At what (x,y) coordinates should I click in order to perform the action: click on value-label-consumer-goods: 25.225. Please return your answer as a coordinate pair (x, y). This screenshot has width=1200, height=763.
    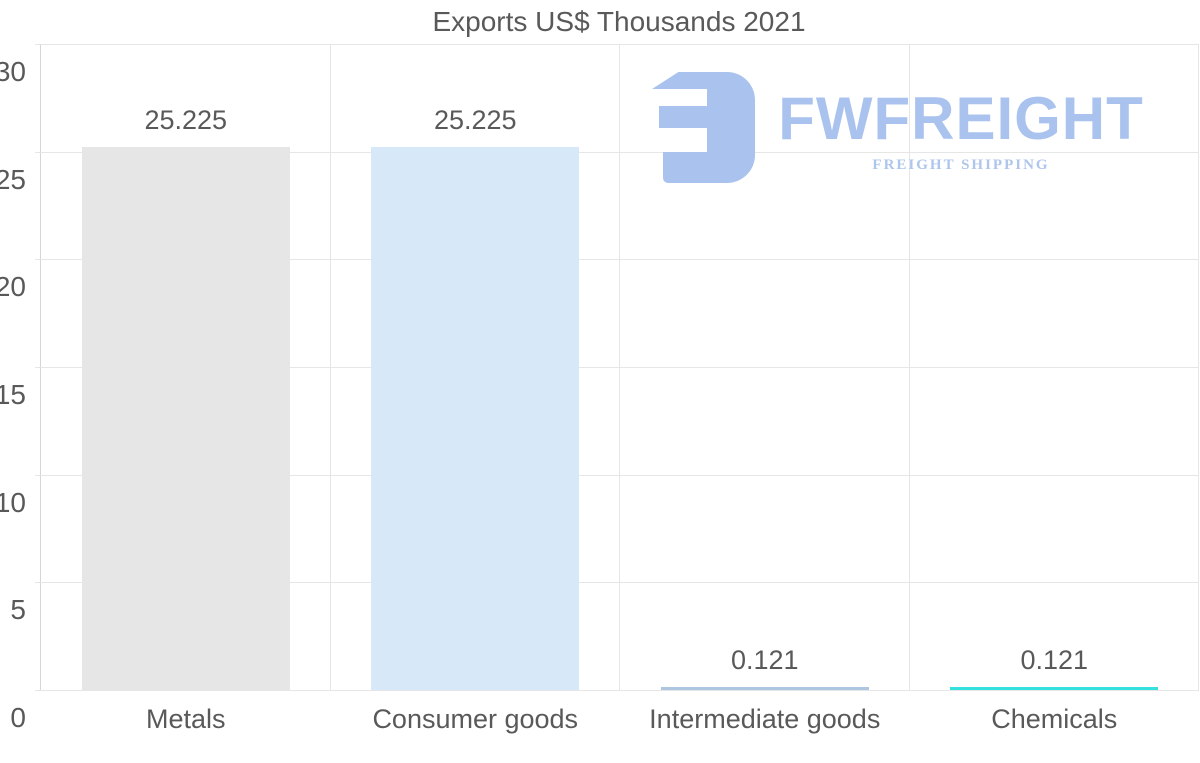
    Looking at the image, I should click on (475, 119).